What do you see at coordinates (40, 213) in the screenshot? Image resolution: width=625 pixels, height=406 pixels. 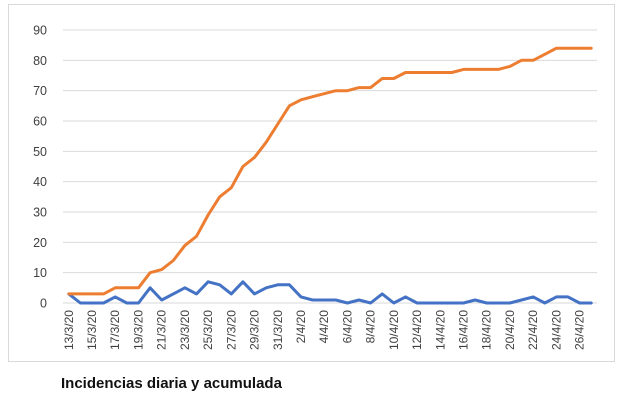 I see `y-tick-label: 30` at bounding box center [40, 213].